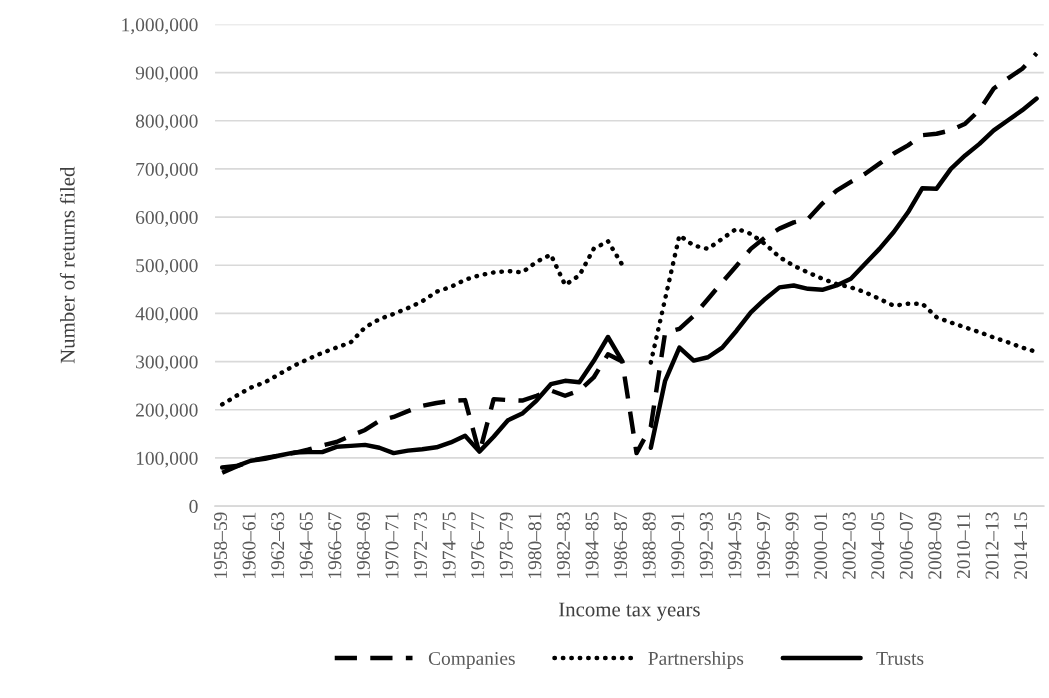 This screenshot has height=698, width=1049. I want to click on x-tick-label: 1966–67, so click(335, 545).